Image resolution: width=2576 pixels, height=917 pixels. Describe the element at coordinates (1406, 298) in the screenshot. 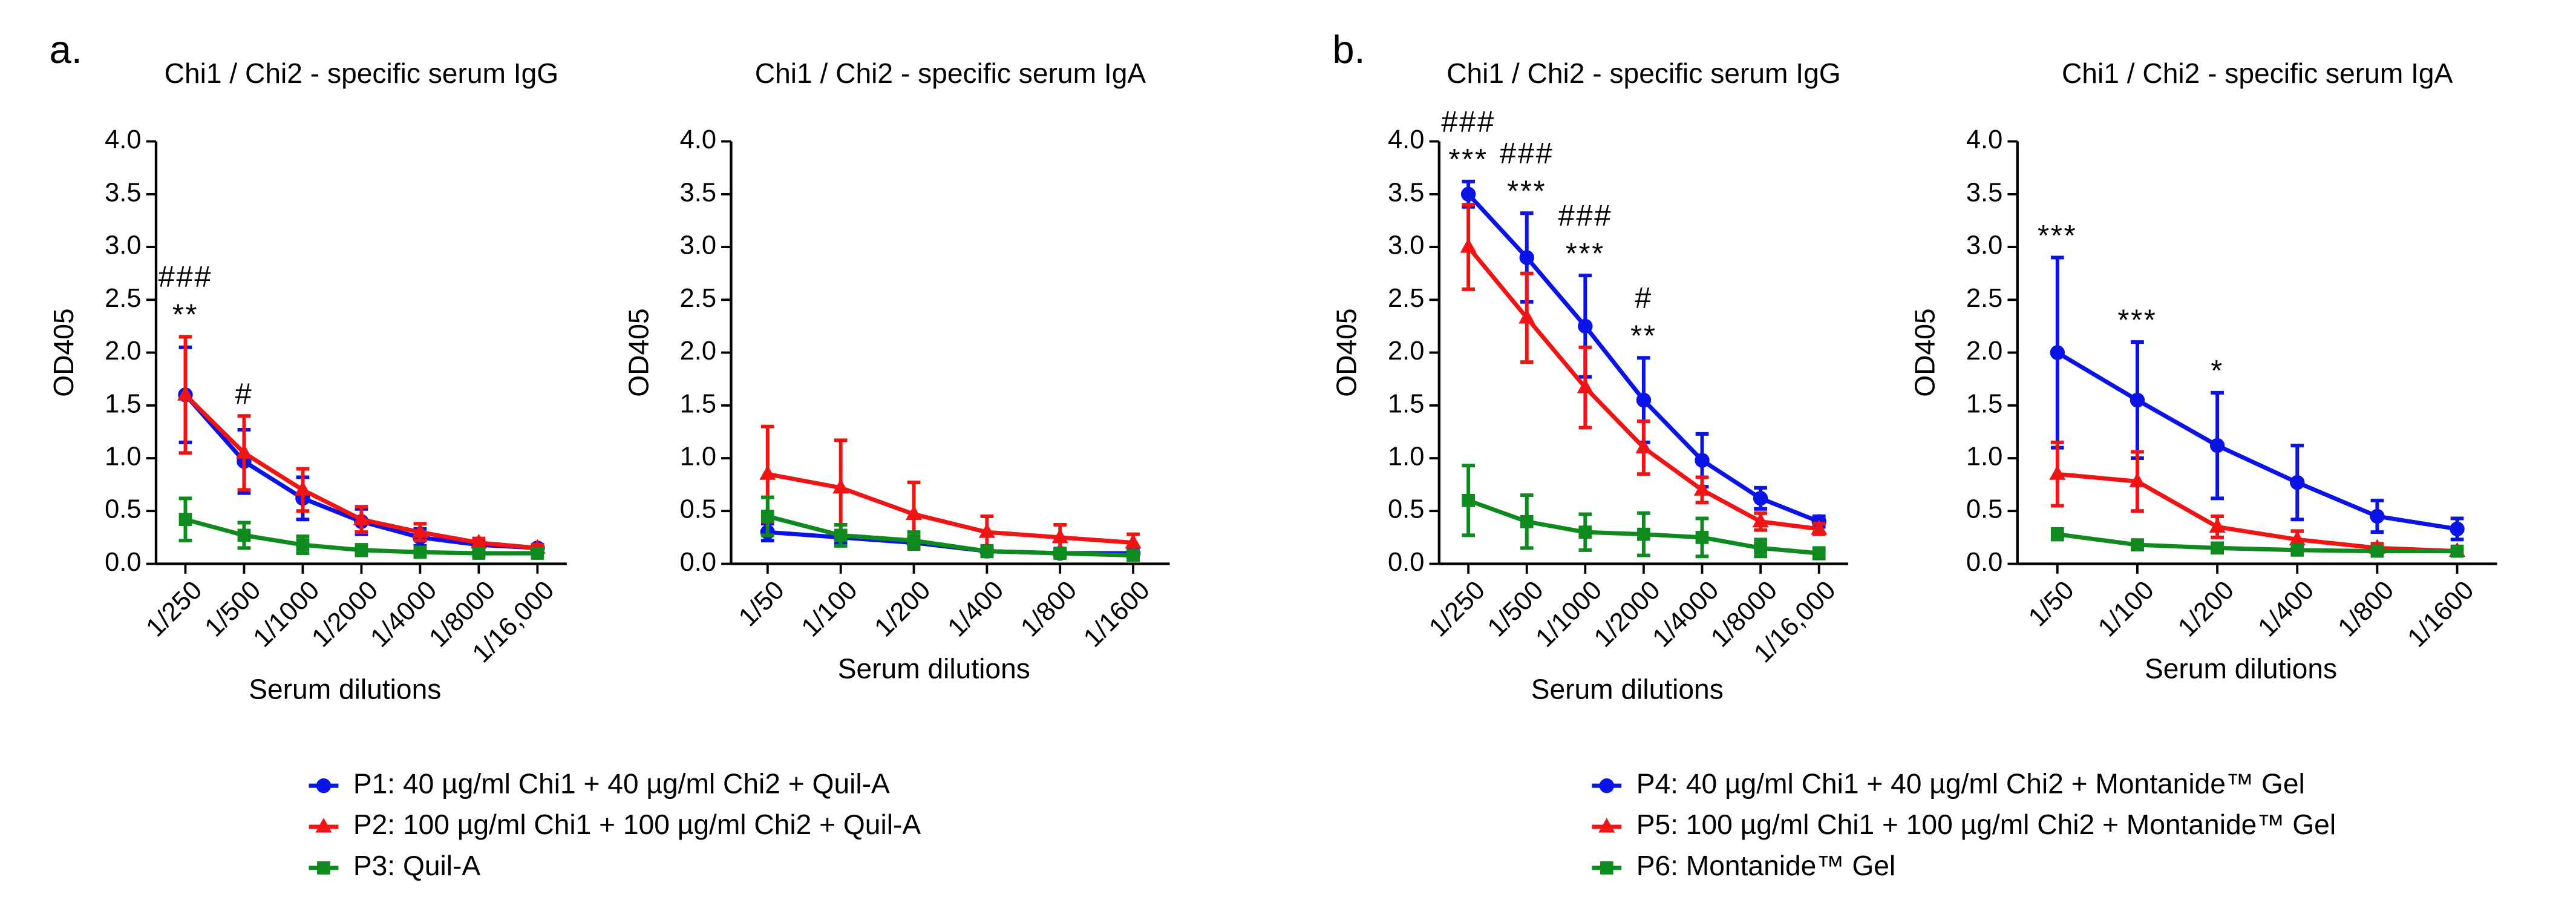

I see `y-tick-label: 2.5` at that location.